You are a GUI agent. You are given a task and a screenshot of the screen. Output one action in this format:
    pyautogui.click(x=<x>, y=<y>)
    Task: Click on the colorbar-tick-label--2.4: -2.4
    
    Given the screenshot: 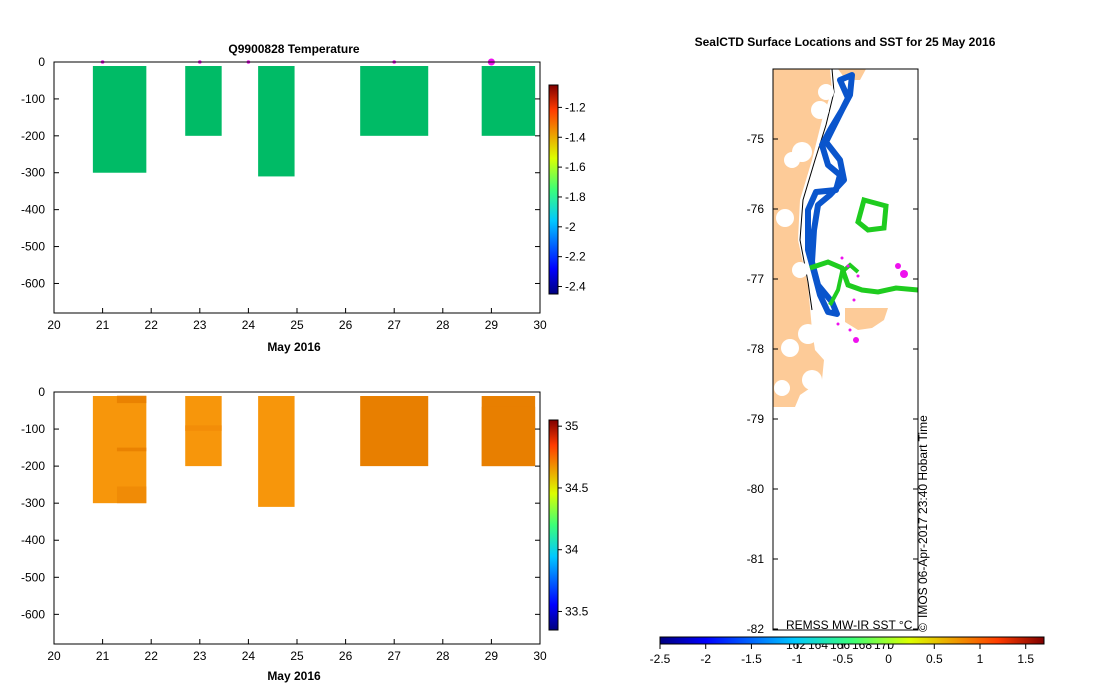 What is the action you would take?
    pyautogui.click(x=575, y=287)
    